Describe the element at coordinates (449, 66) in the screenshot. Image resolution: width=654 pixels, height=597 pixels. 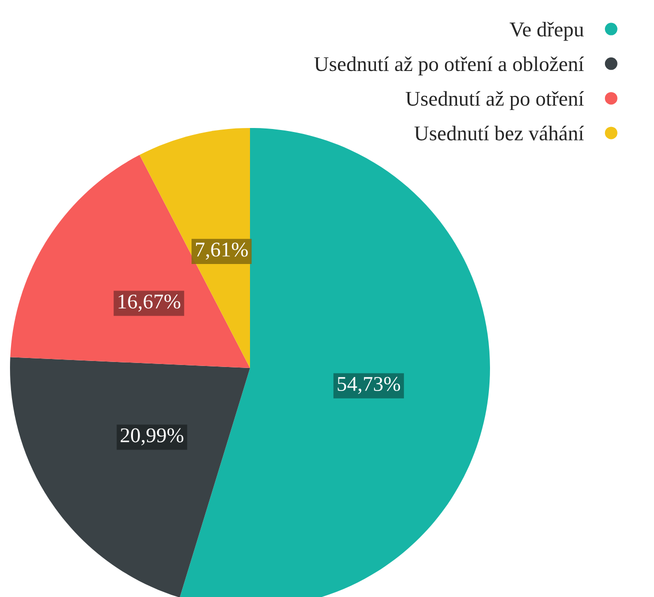
I see `legend-label: Usednutí až po otření a obložení` at that location.